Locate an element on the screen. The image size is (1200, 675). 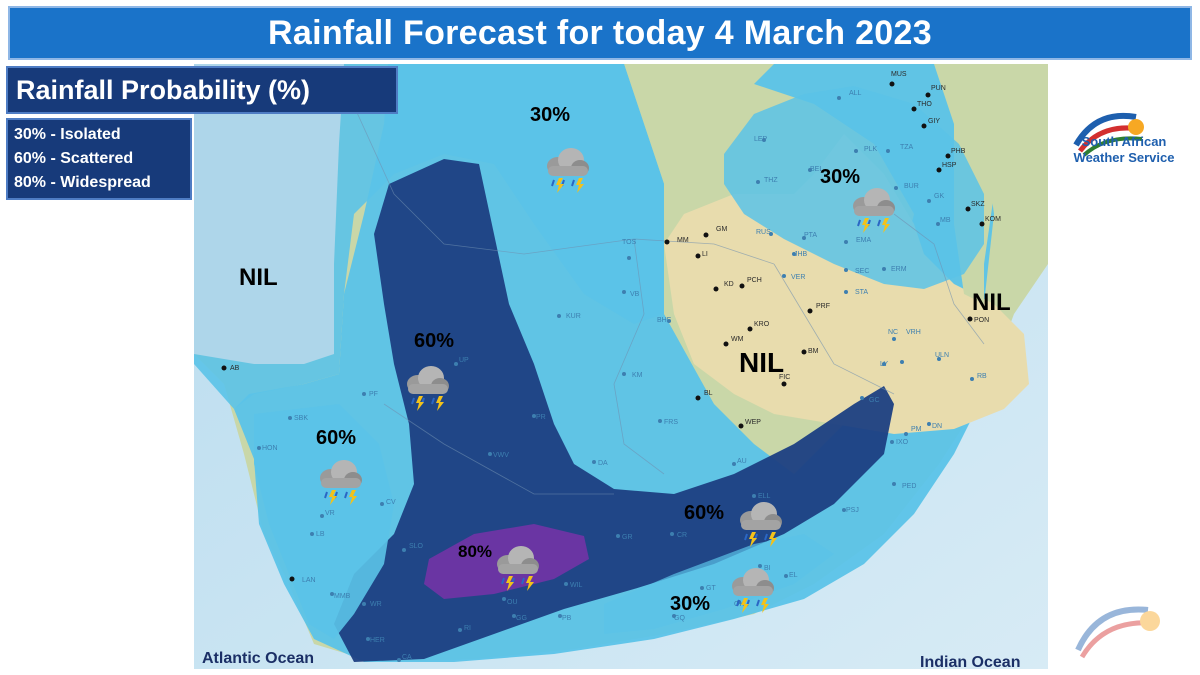
city-label: MM is located at coordinates (683, 240).